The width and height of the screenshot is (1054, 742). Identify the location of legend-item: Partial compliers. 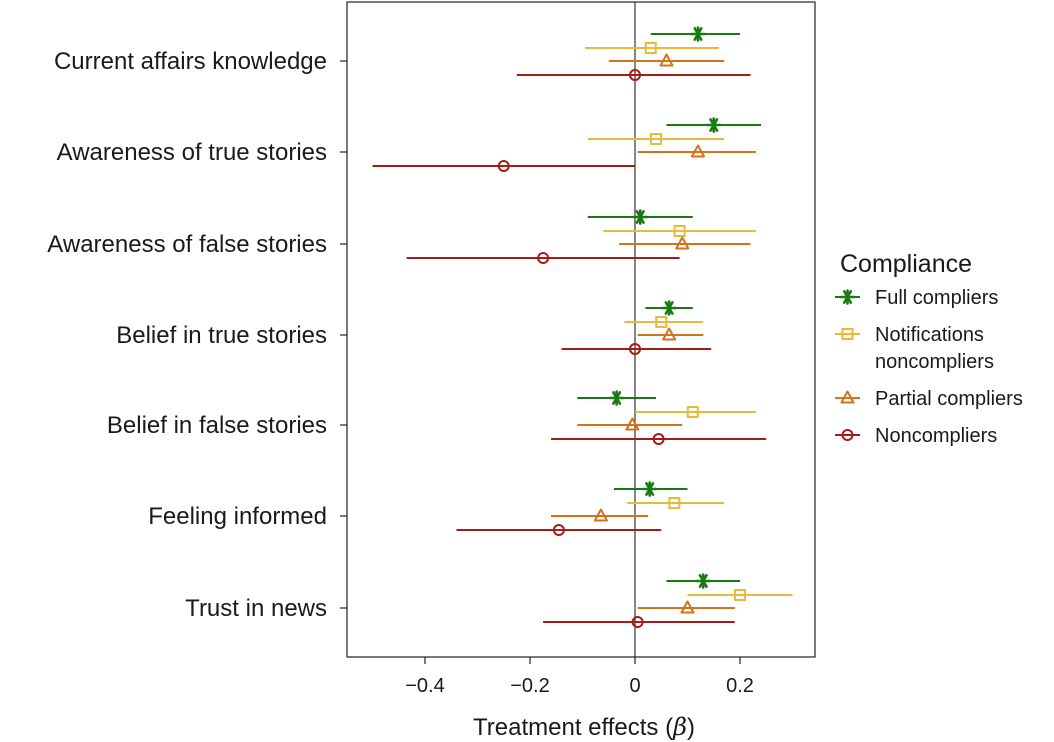
(929, 399).